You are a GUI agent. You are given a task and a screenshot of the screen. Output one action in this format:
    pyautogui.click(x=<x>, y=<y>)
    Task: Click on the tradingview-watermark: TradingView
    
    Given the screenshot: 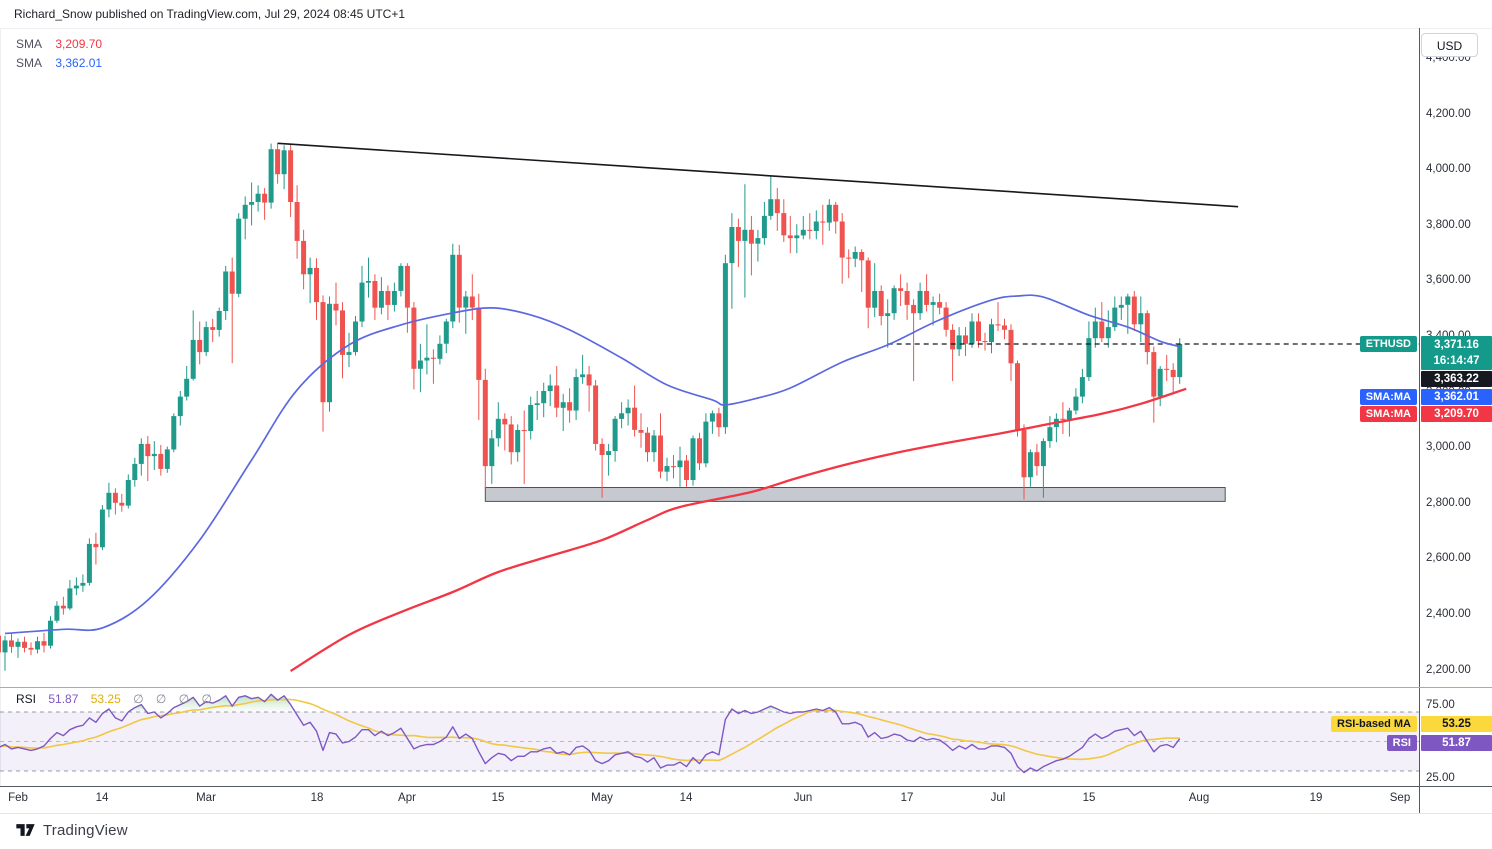 What is the action you would take?
    pyautogui.click(x=71, y=830)
    